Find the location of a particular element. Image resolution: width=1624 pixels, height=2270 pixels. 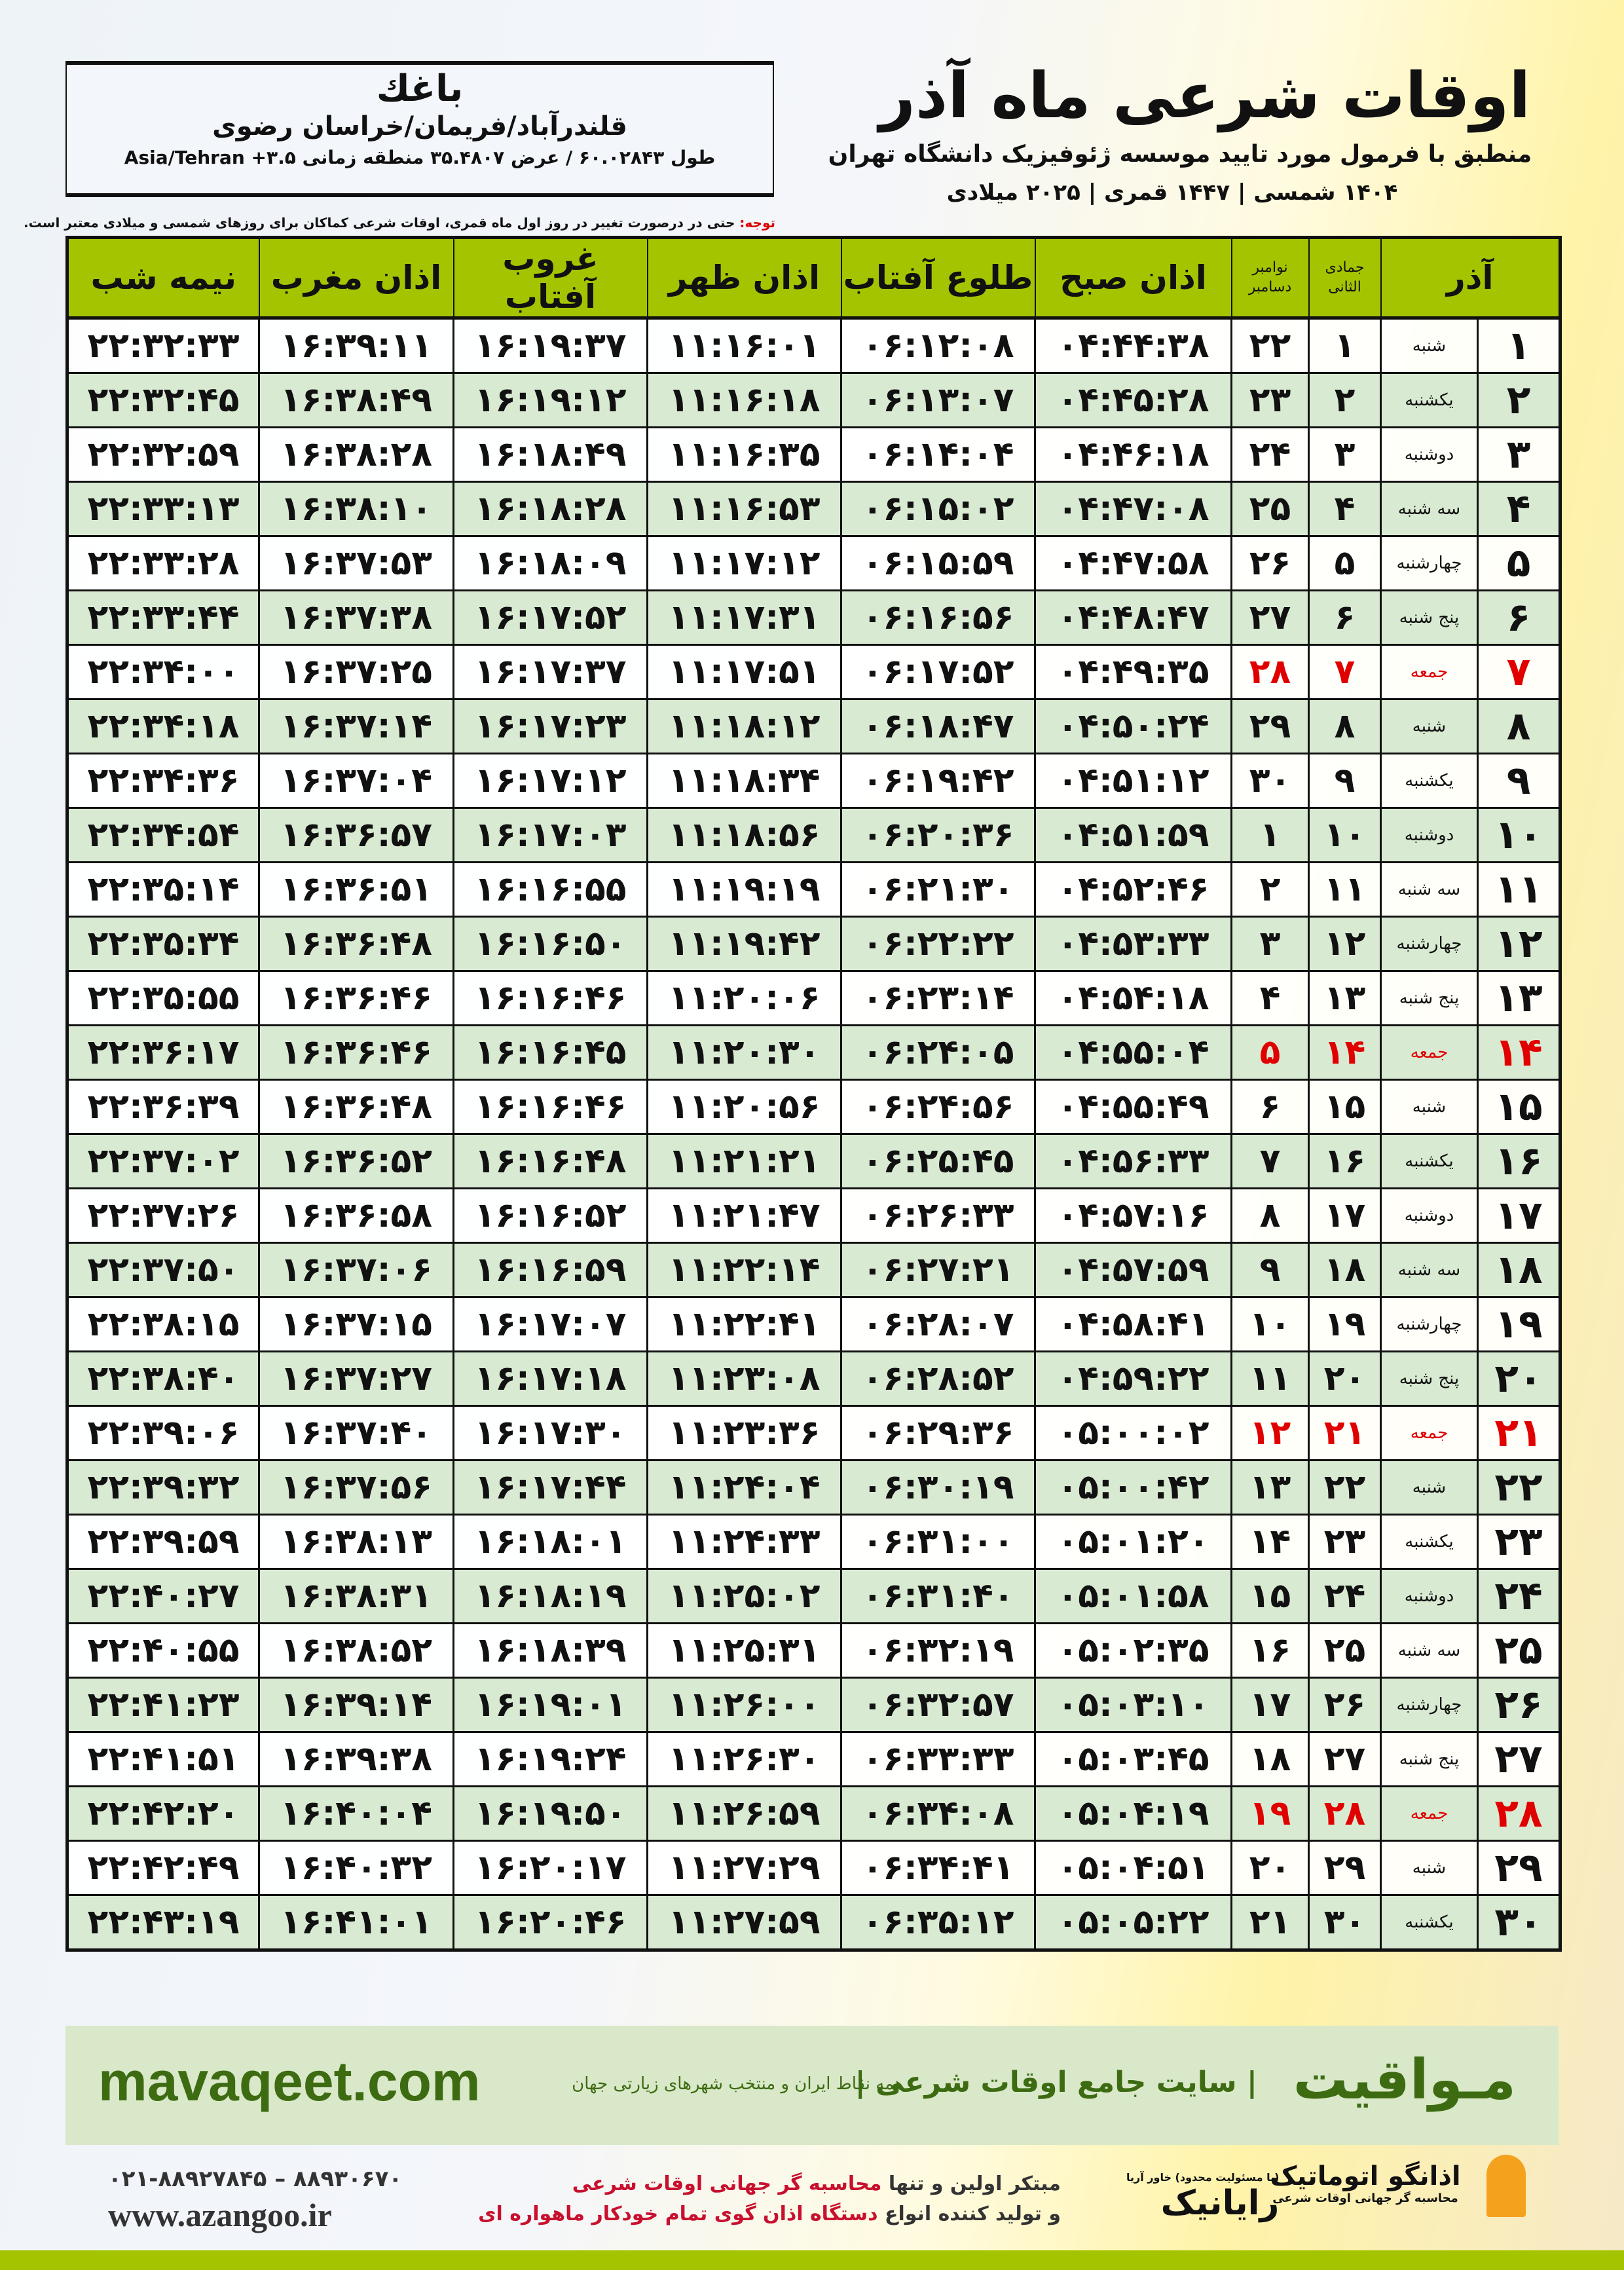

cell-maghreb: ۱۶:۳۸:۲۸ is located at coordinates (356, 454).